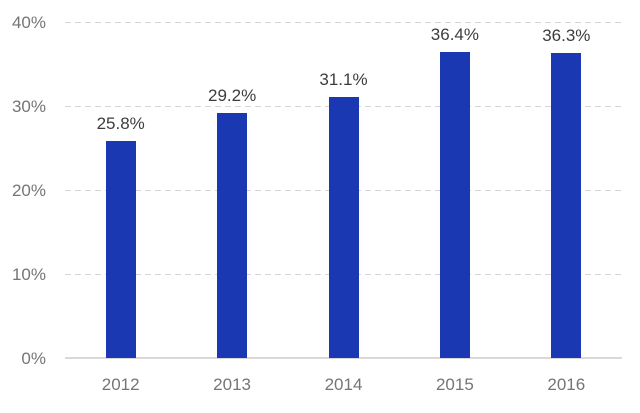 Image resolution: width=640 pixels, height=413 pixels. I want to click on gridline, so click(343, 22).